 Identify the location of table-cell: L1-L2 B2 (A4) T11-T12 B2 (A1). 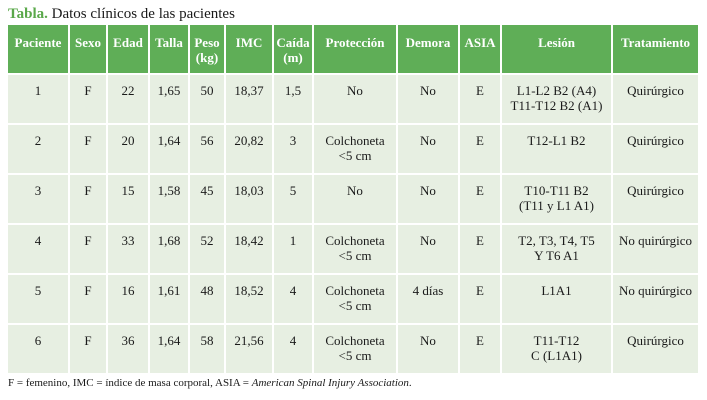
(557, 99).